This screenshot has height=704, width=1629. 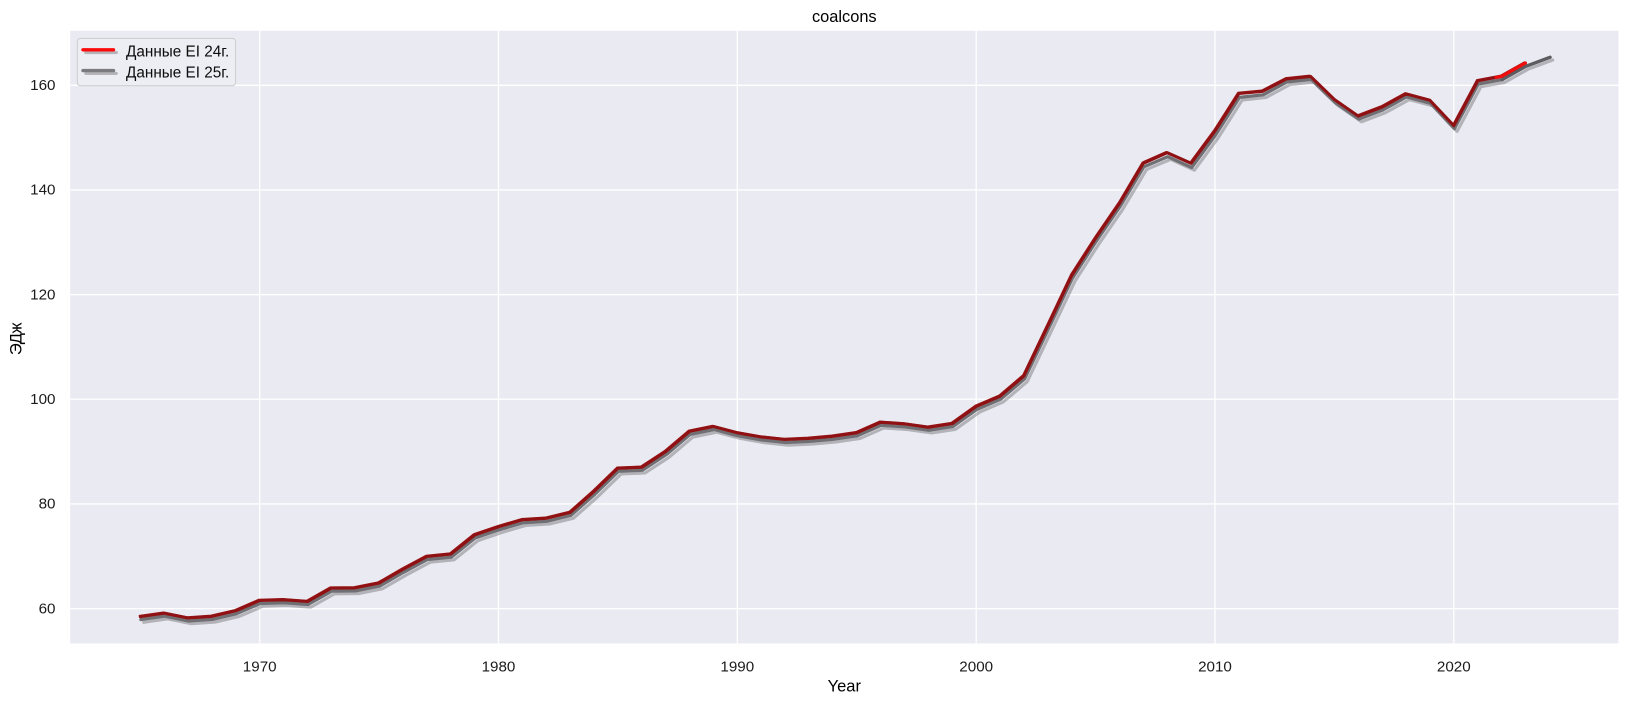 What do you see at coordinates (42, 399) in the screenshot?
I see `svg-text: 100` at bounding box center [42, 399].